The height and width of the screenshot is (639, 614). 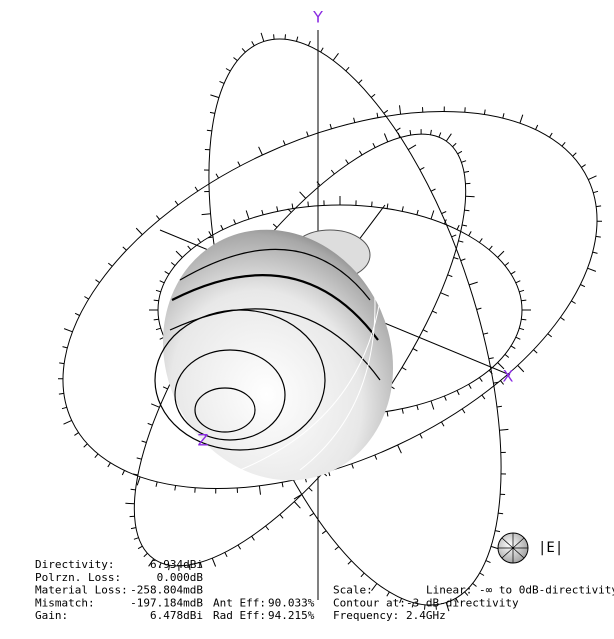 What do you see at coordinates (317, 17) in the screenshot?
I see `axis-label-y: Y` at bounding box center [317, 17].